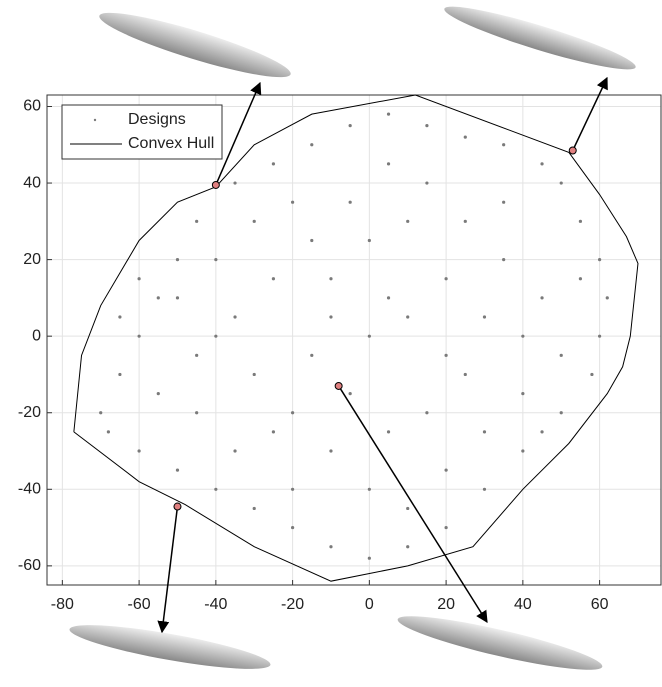 Image resolution: width=662 pixels, height=687 pixels. Describe the element at coordinates (523, 604) in the screenshot. I see `x-tick-label: 40` at that location.